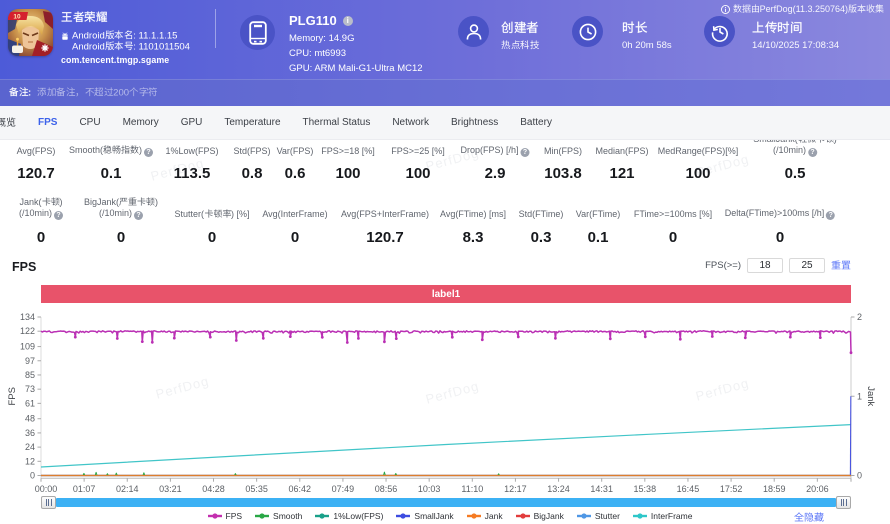 The image size is (890, 524). Describe the element at coordinates (131, 47) in the screenshot. I see `android-version-code: Android: 1101011504` at that location.